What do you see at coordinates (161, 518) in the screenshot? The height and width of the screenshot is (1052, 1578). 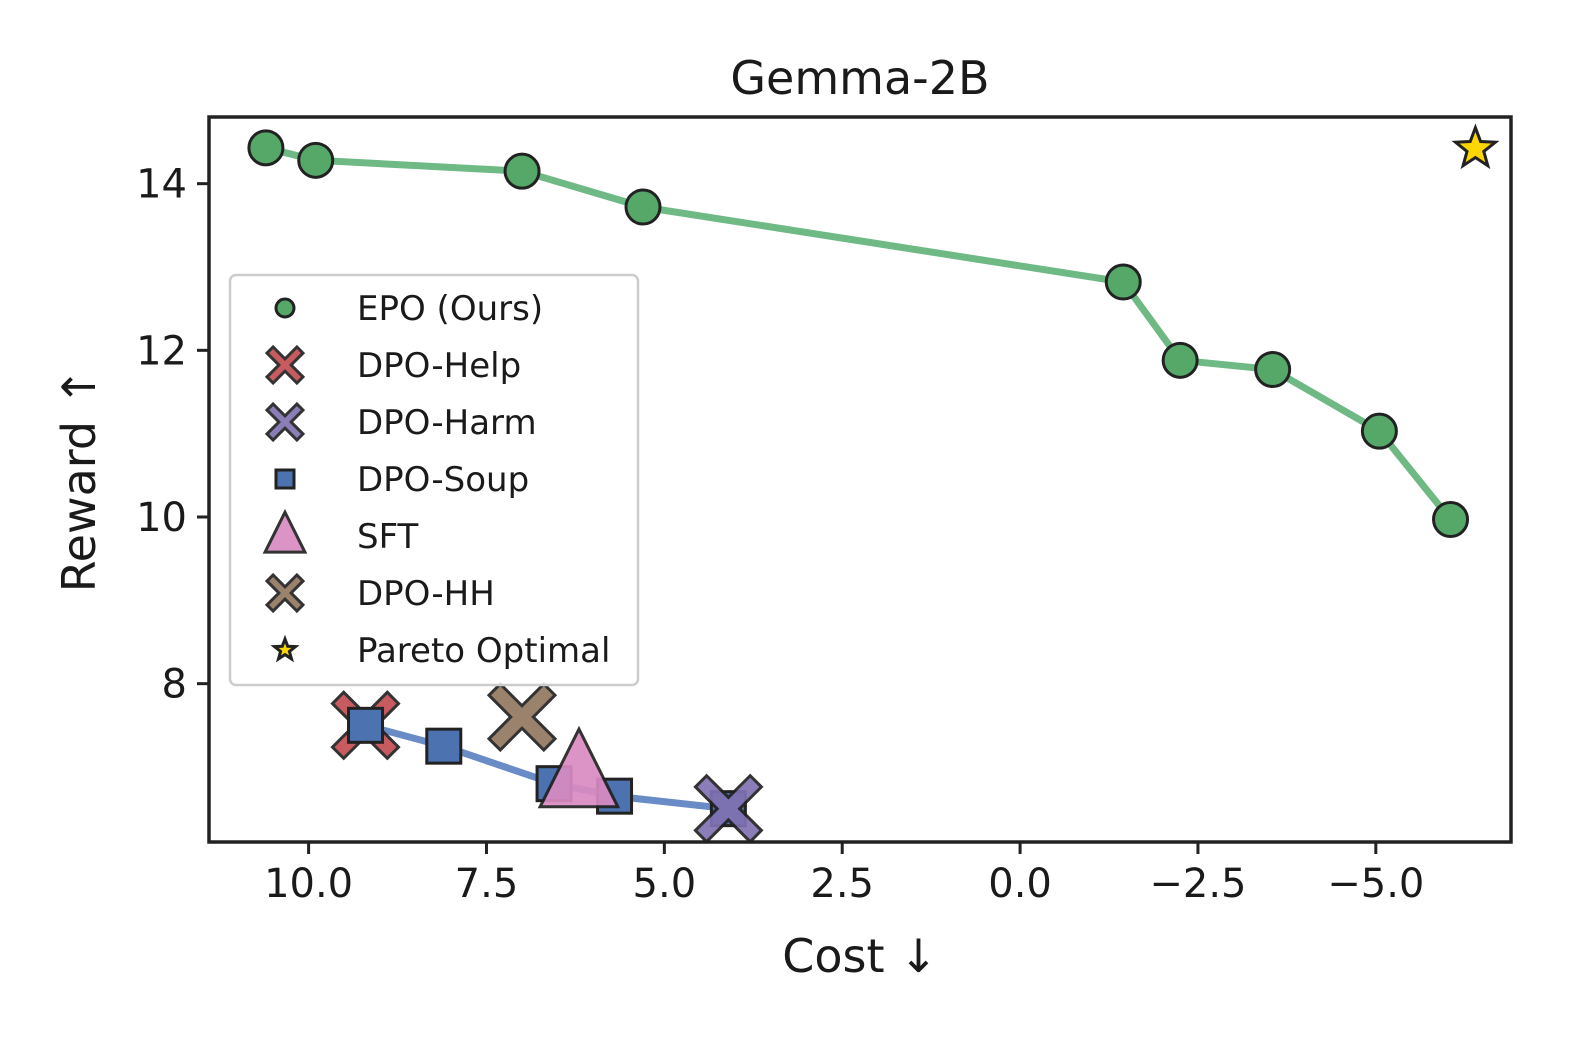 I see `y-tick-label: 10` at bounding box center [161, 518].